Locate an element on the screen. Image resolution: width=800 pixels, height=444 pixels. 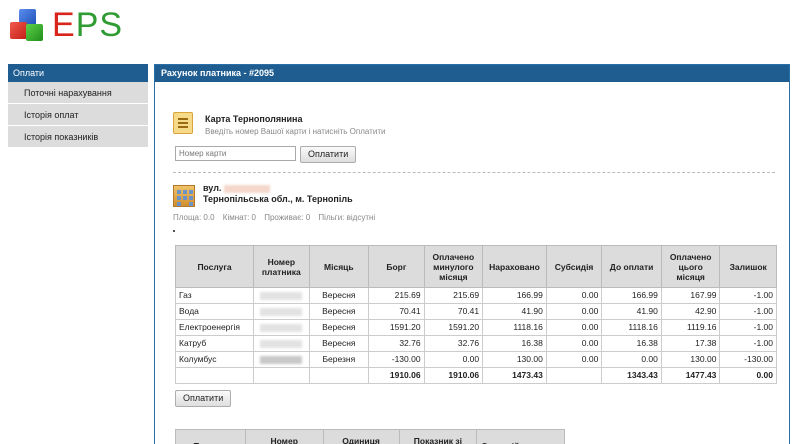
balance-cell: -130.00 is located at coordinates (748, 359).